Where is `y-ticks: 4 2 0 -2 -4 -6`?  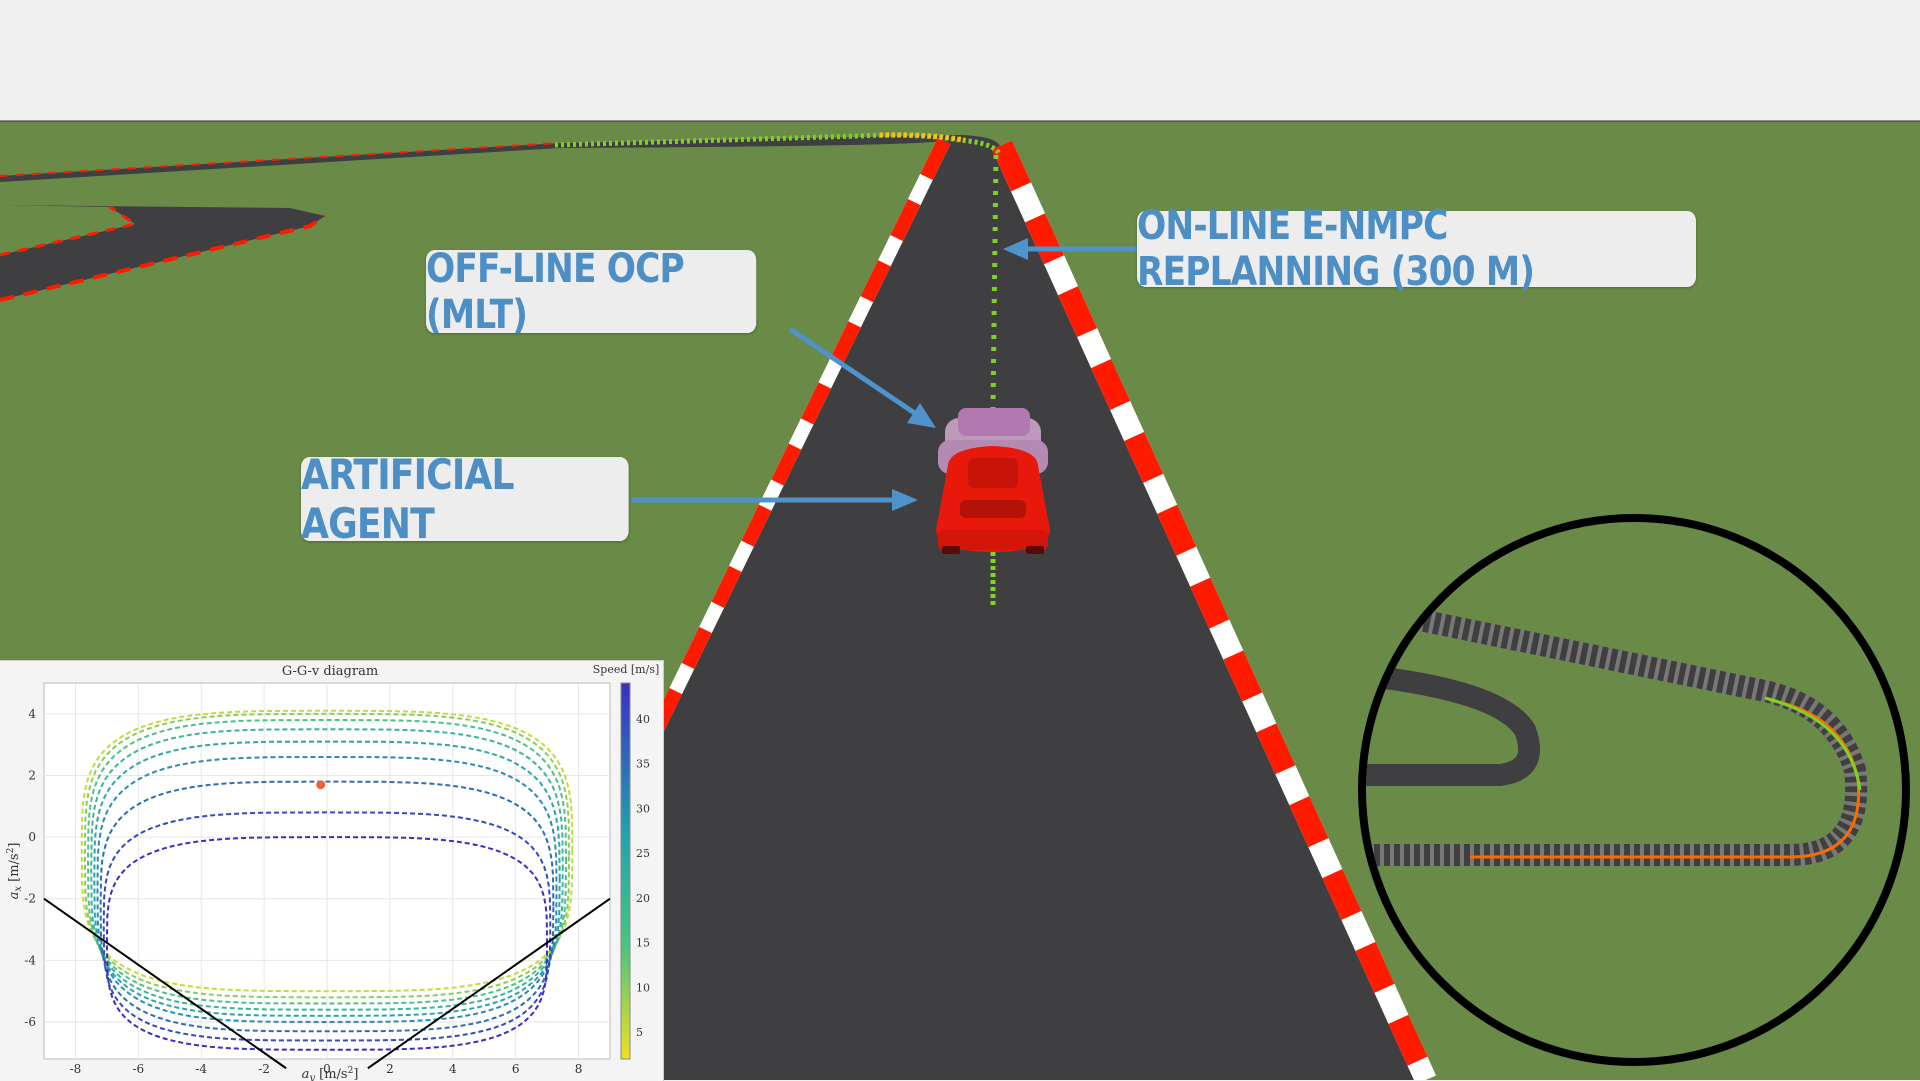
y-ticks: 4 2 0 -2 -4 -6 is located at coordinates (30, 868).